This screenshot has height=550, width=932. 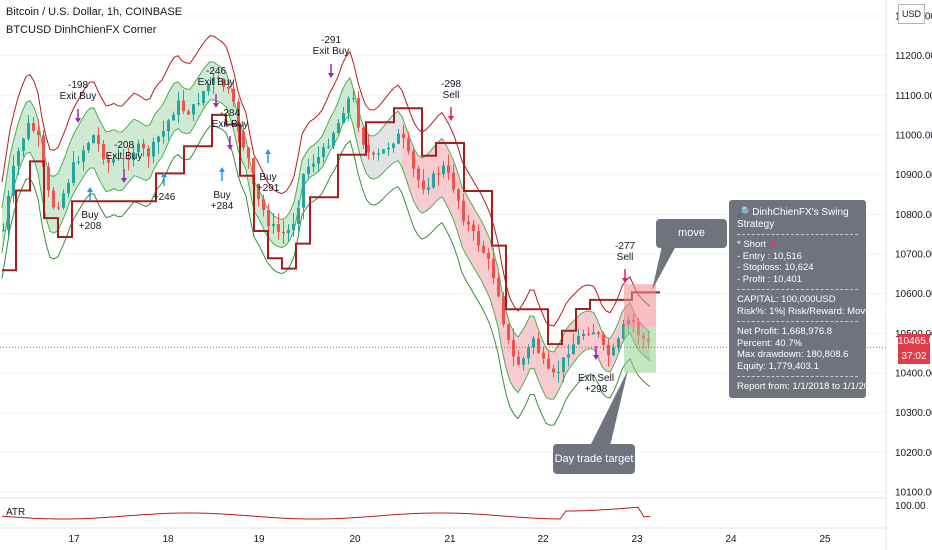 What do you see at coordinates (451, 118) in the screenshot?
I see `sell-arrowhead-icon` at bounding box center [451, 118].